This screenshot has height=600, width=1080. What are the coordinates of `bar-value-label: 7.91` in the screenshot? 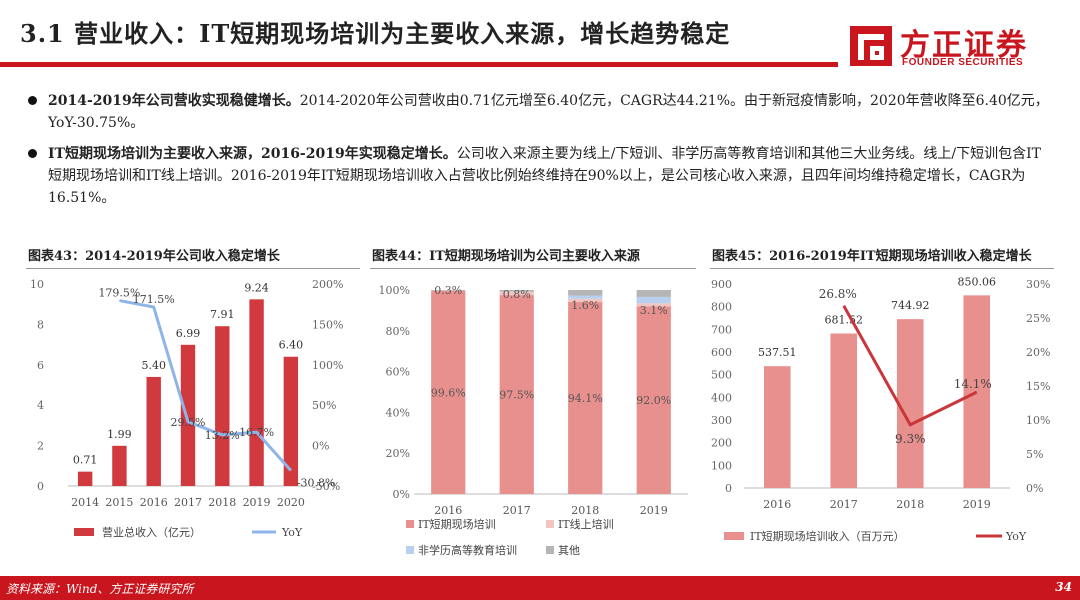 It's located at (222, 314).